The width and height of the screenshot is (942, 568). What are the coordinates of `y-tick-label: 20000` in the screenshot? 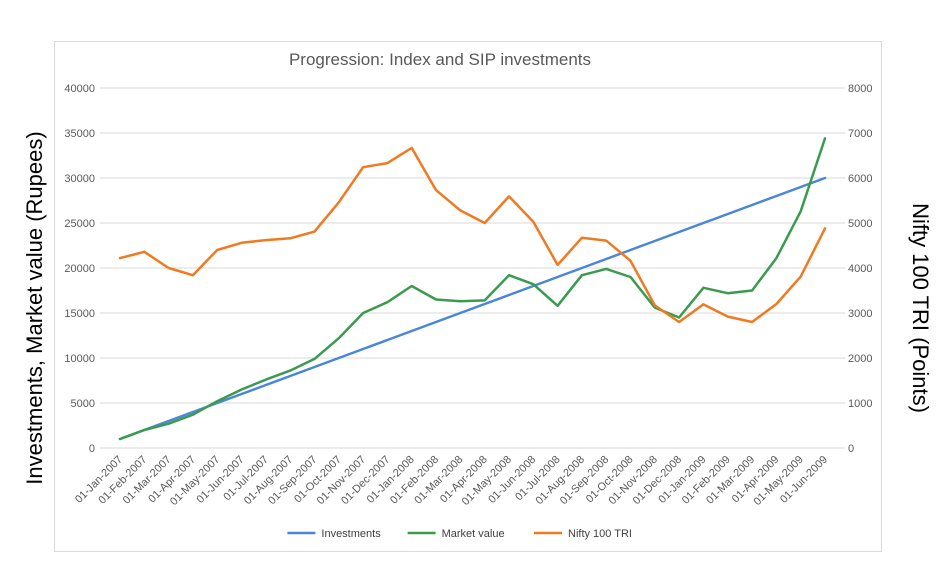 It's located at (79, 269).